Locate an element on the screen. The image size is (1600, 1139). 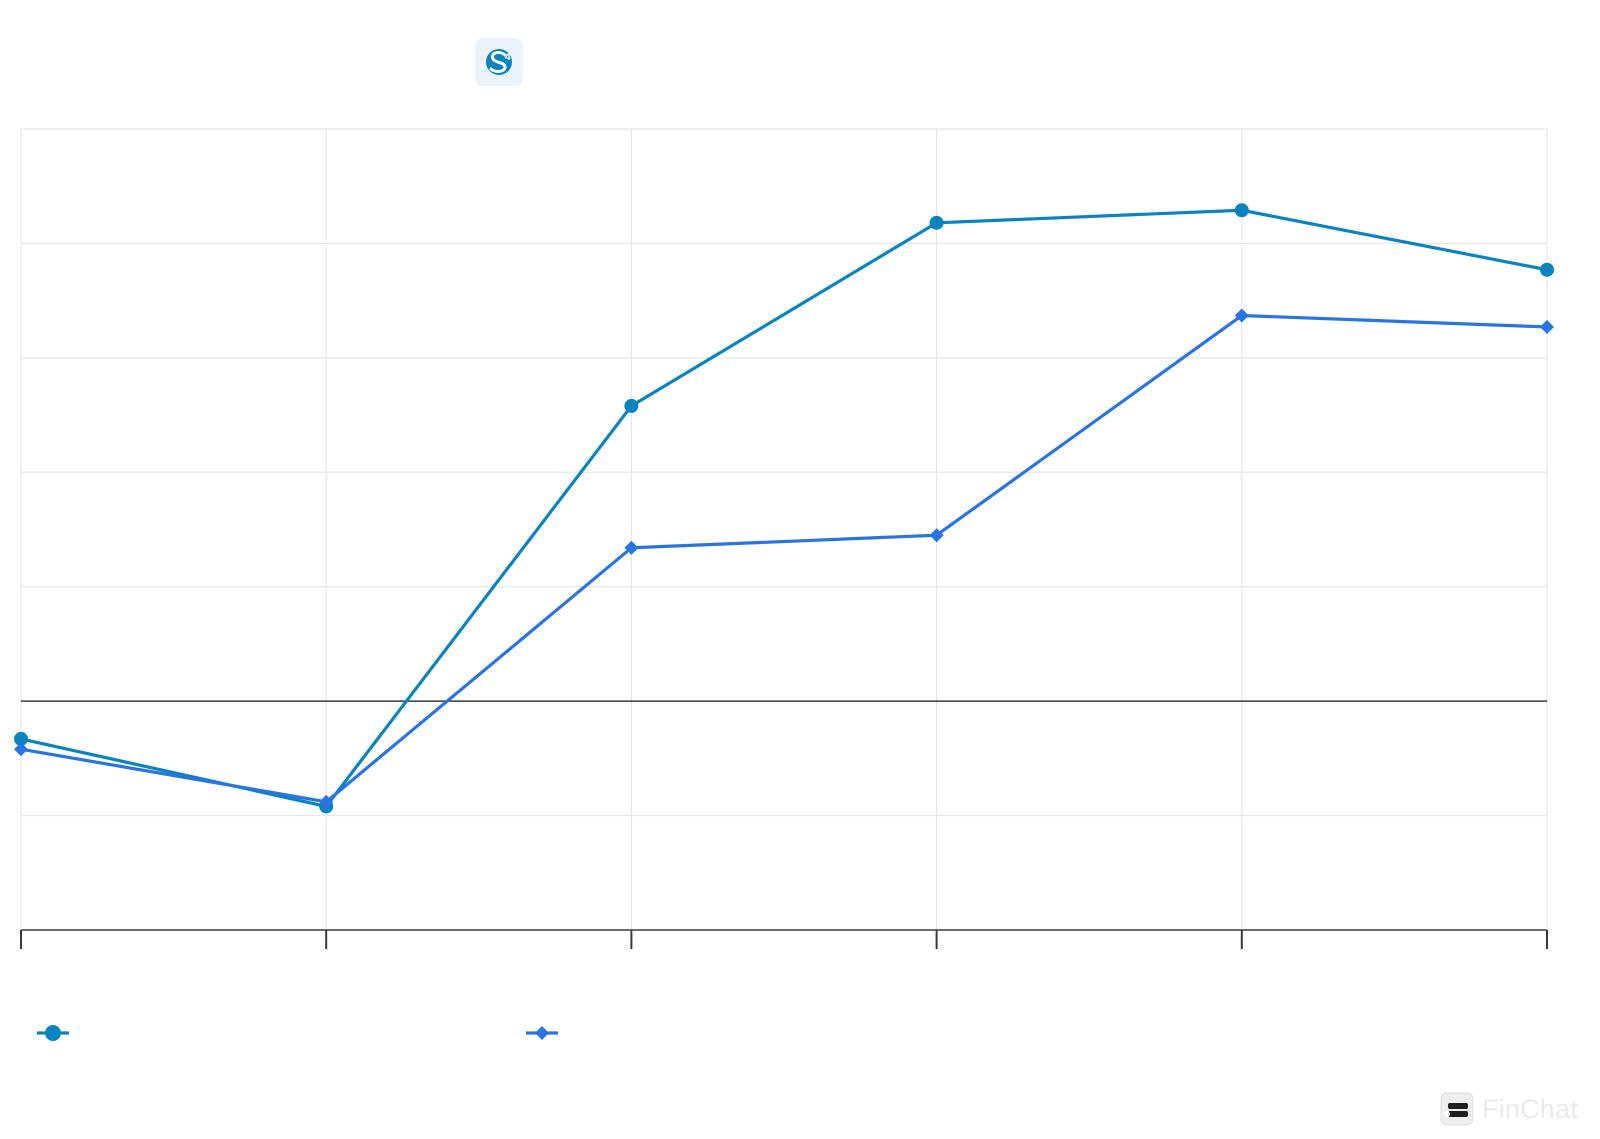
brand-label: FinChat is located at coordinates (1530, 1108).